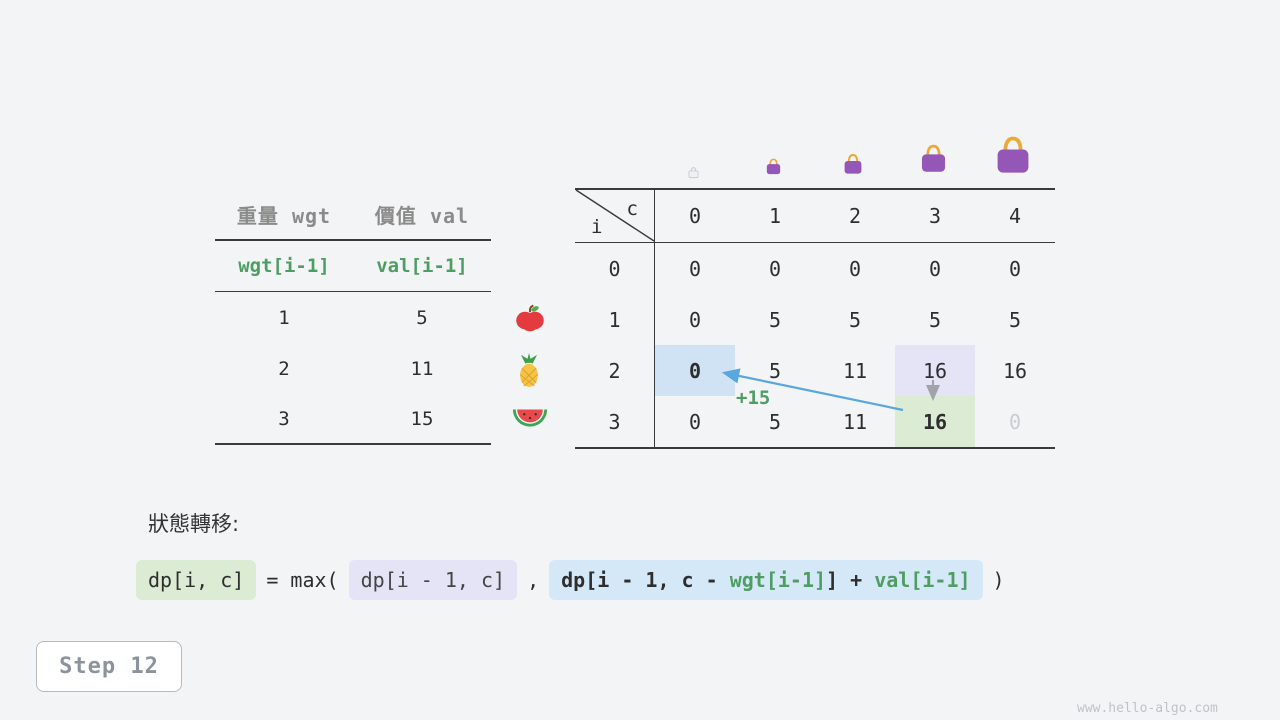  What do you see at coordinates (1015, 319) in the screenshot?
I see `dp-cell-1-4: 5` at bounding box center [1015, 319].